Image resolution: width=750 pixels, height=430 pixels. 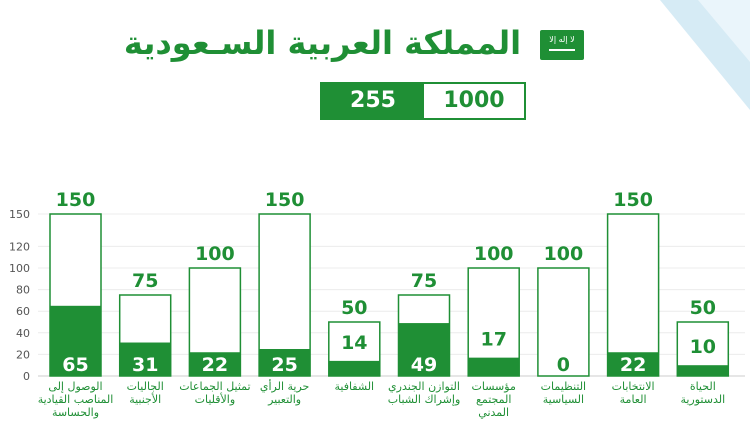 What do you see at coordinates (19, 214) in the screenshot?
I see `y-tick-label: 150` at bounding box center [19, 214].